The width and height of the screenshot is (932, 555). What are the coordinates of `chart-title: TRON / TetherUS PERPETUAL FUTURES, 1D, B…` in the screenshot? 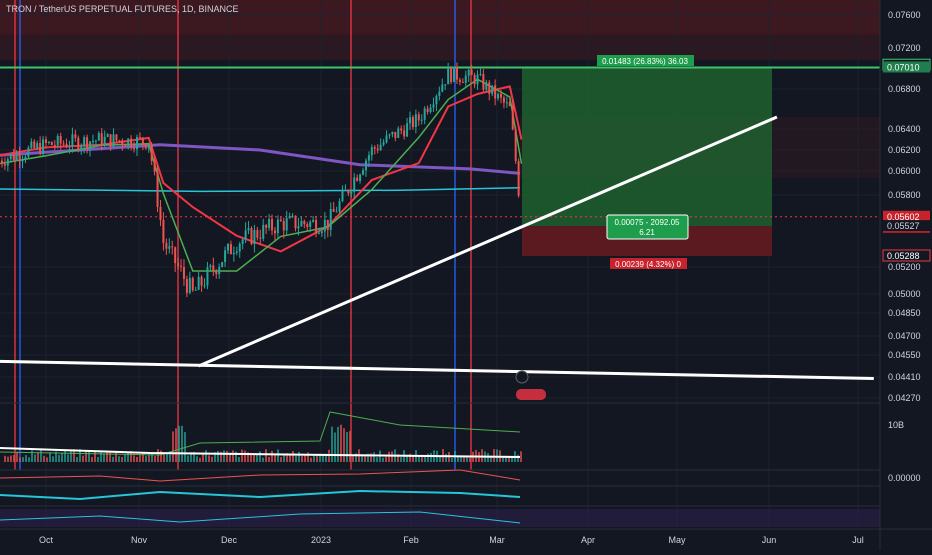 It's located at (122, 9).